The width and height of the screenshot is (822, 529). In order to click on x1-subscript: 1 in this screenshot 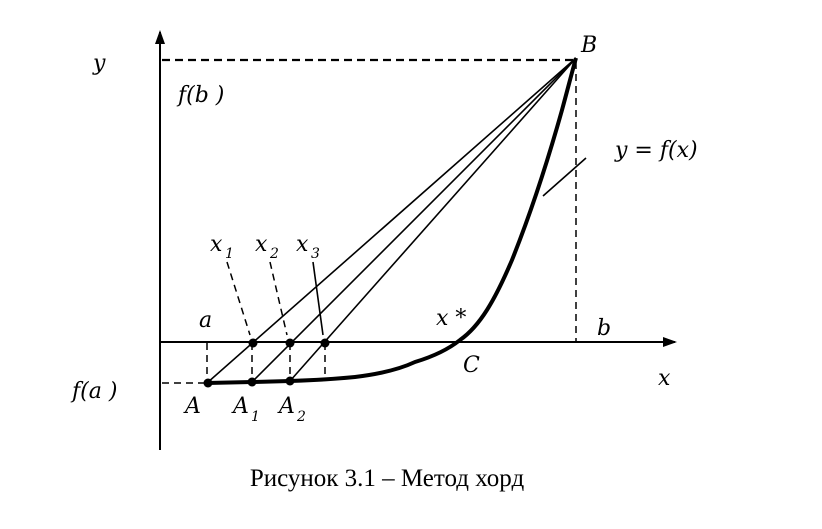, I will do `click(229, 254)`.